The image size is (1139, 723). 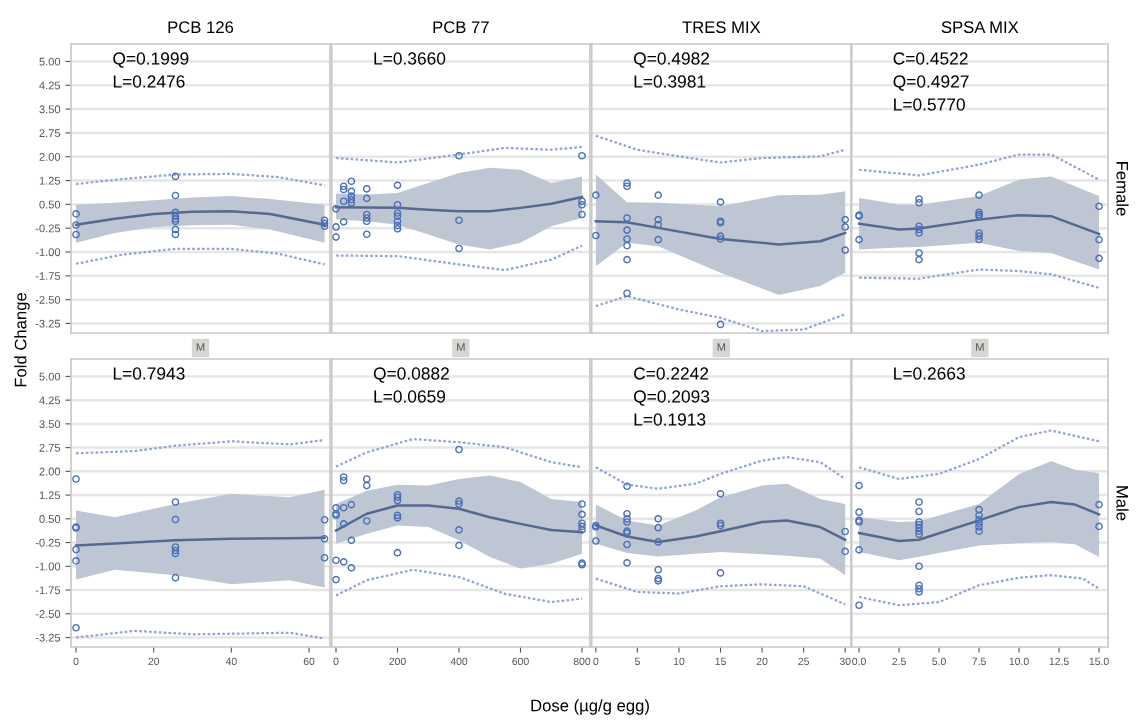 What do you see at coordinates (410, 396) in the screenshot?
I see `annotation: L=0.0659` at bounding box center [410, 396].